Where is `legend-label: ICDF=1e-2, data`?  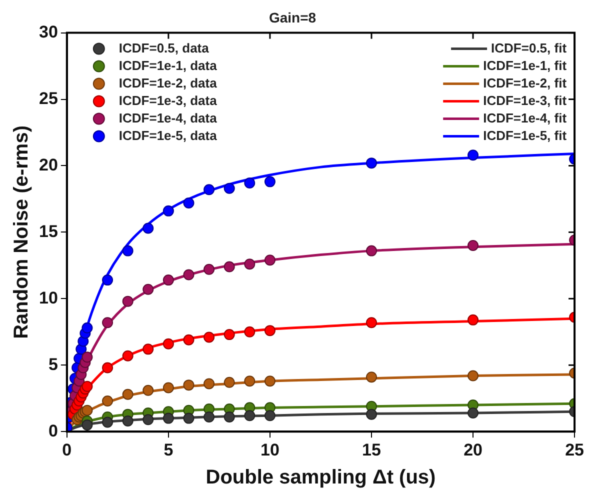 legend-label: ICDF=1e-2, data is located at coordinates (168, 82).